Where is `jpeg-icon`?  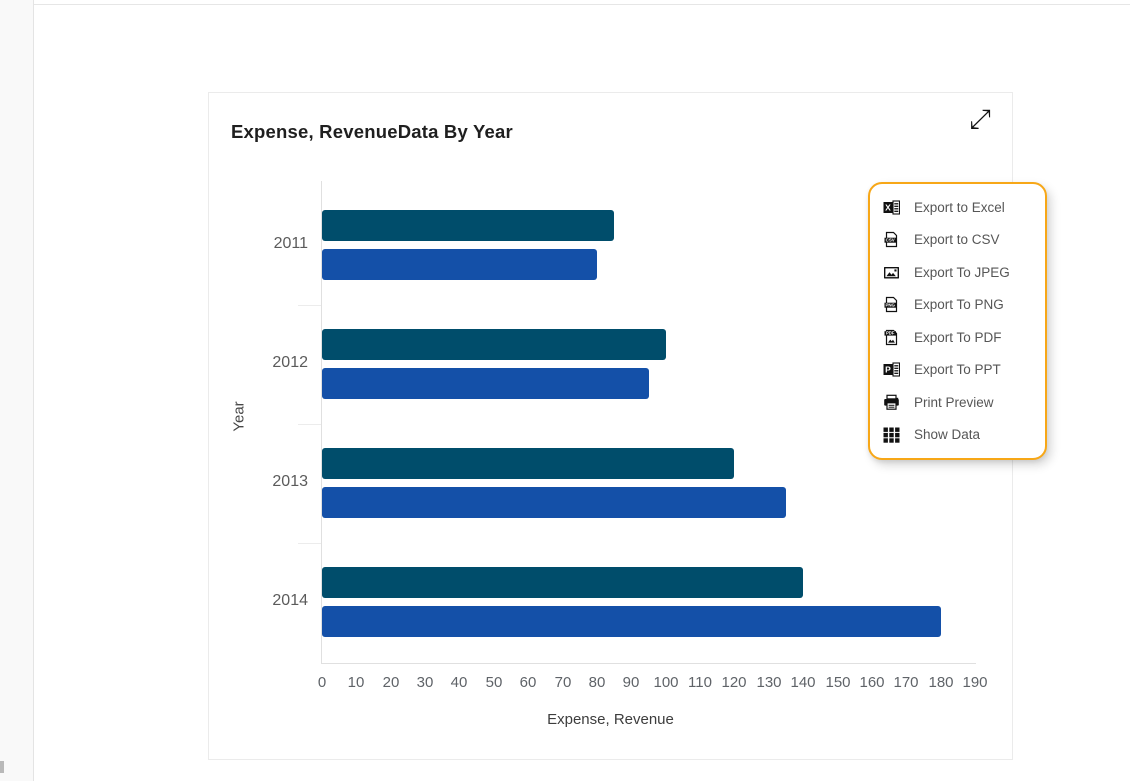
jpeg-icon is located at coordinates (891, 272).